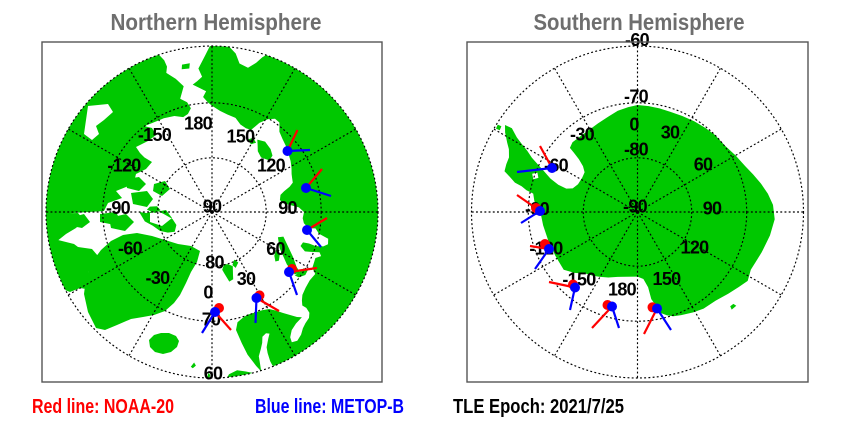 The height and width of the screenshot is (425, 850). I want to click on svg-text: Southern Hemisphere, so click(639, 22).